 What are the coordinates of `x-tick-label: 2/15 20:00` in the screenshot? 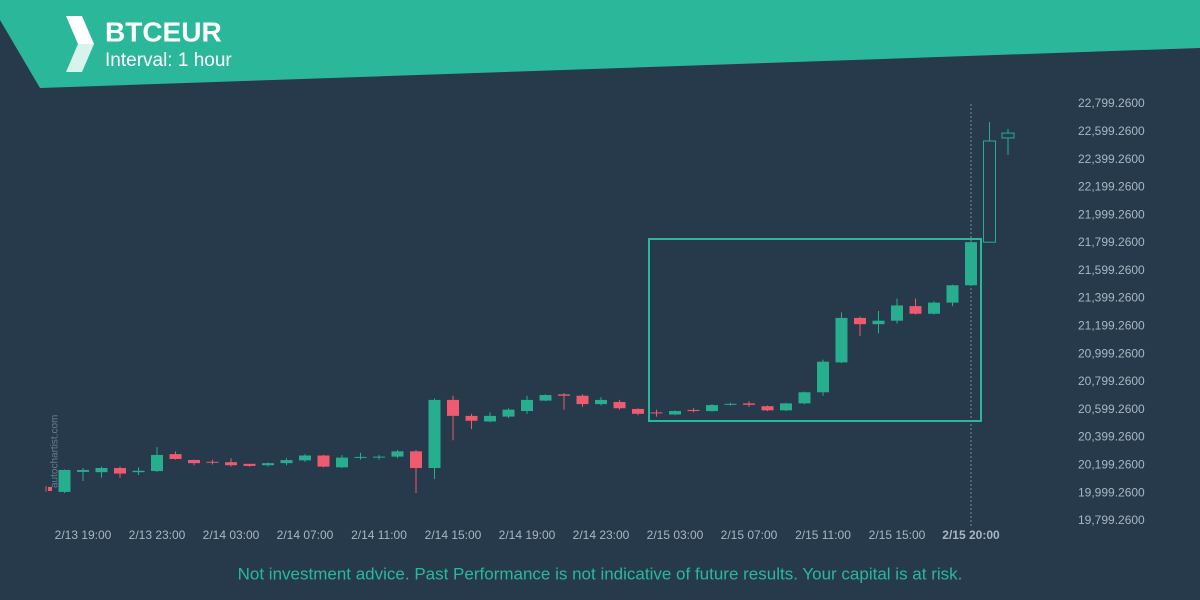 It's located at (971, 535).